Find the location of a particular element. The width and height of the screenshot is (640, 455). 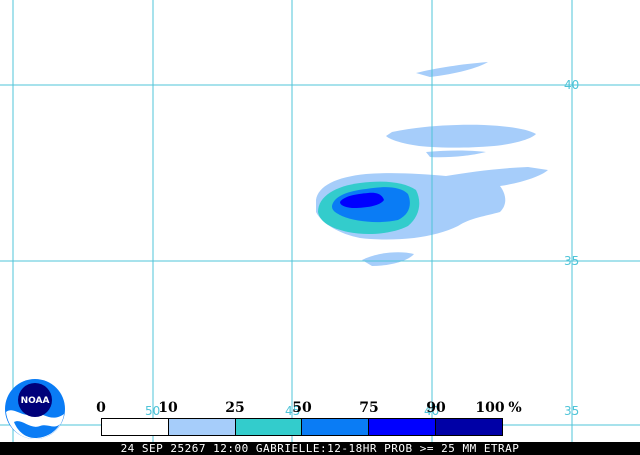

legend-unit: % is located at coordinates (515, 408).